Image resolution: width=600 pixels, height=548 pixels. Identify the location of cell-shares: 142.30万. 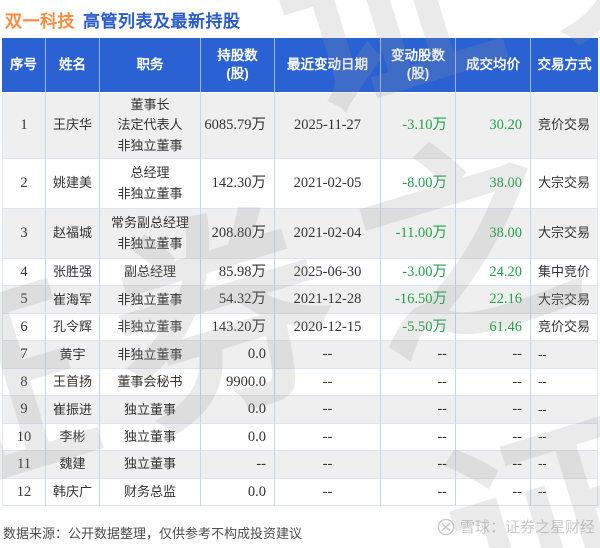
(237, 184).